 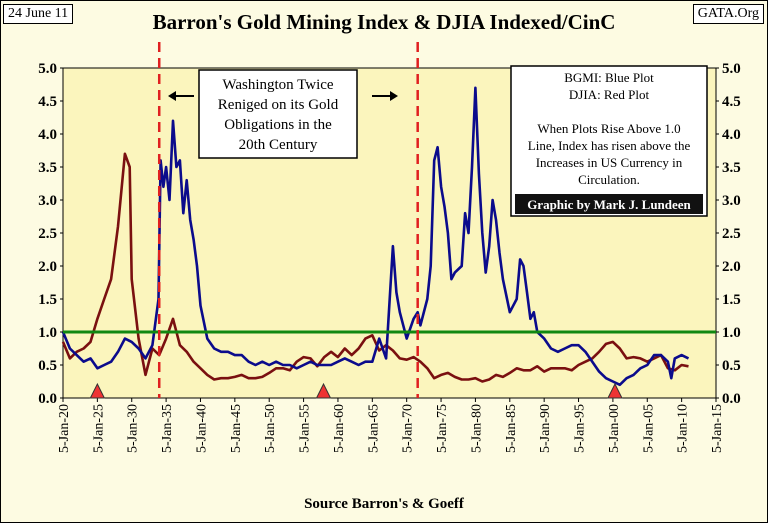 What do you see at coordinates (731, 300) in the screenshot?
I see `y-tick-right: 1.5` at bounding box center [731, 300].